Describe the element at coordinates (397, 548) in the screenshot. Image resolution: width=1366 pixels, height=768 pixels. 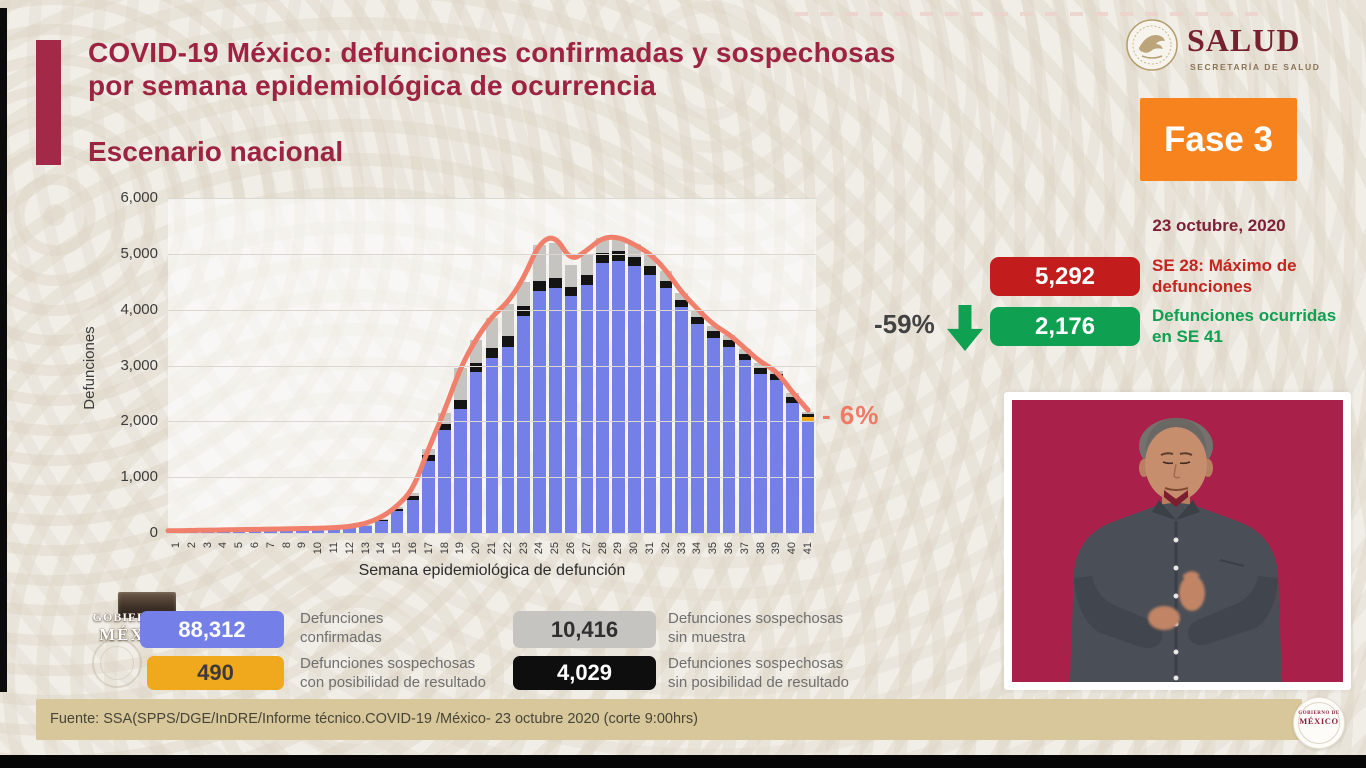
I see `x-axis-tick: 15` at that location.